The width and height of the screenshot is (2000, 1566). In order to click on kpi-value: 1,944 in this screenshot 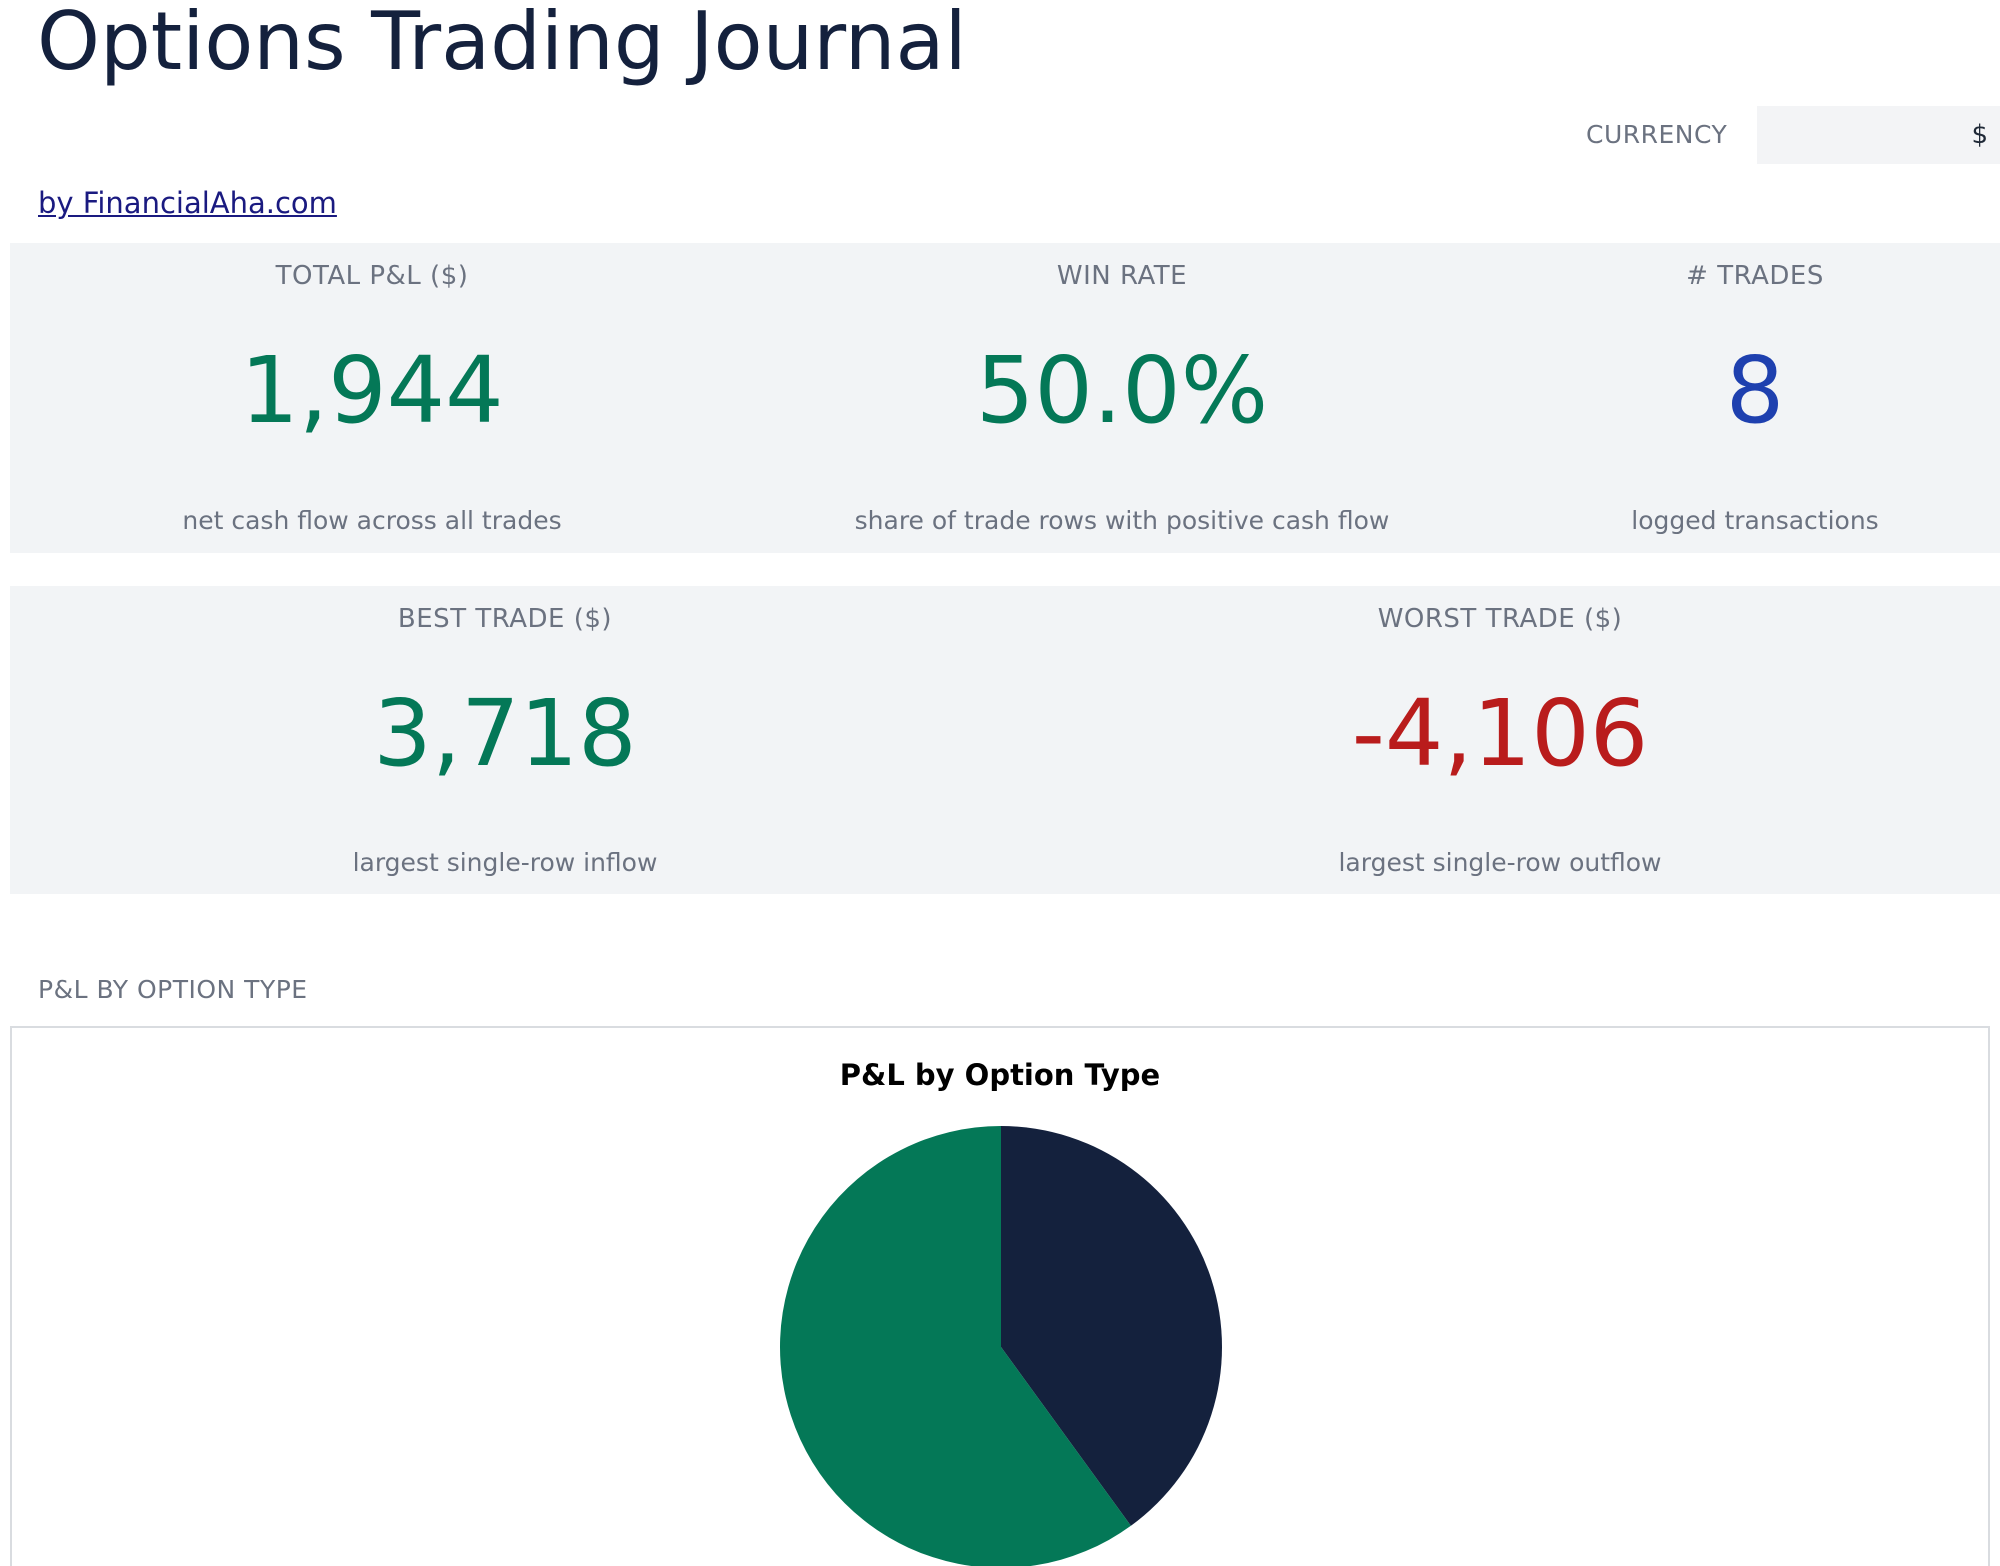, I will do `click(372, 390)`.